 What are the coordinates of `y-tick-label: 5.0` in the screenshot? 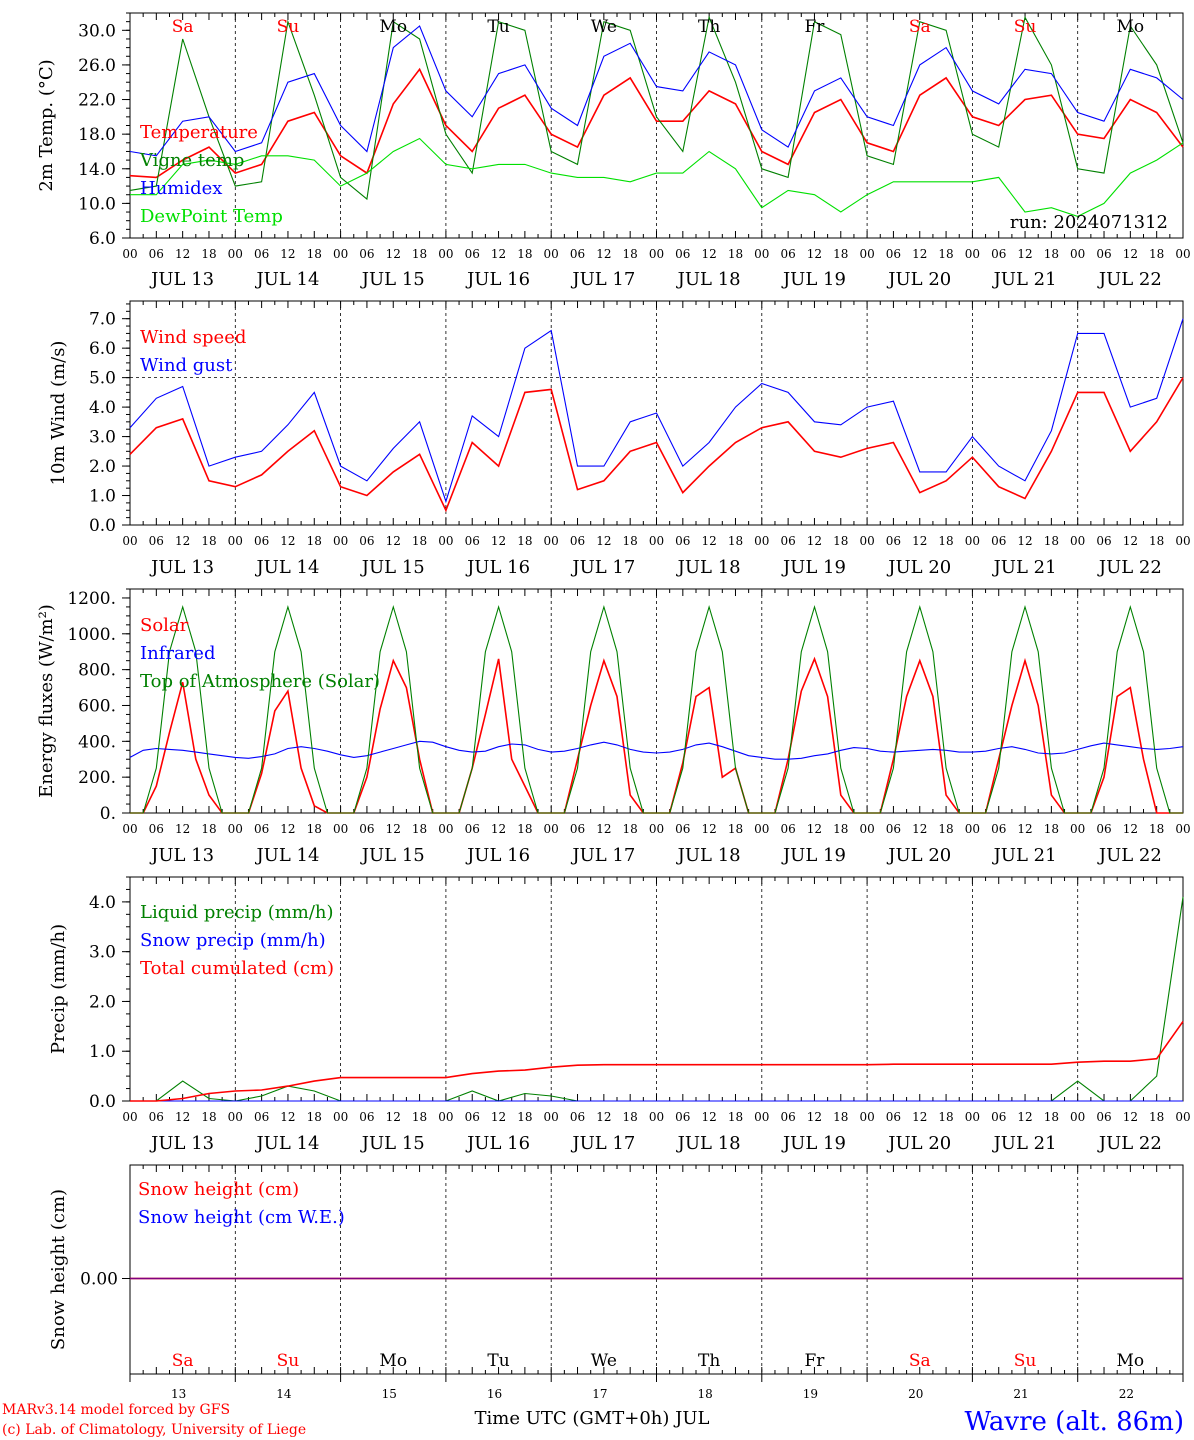 It's located at (102, 379).